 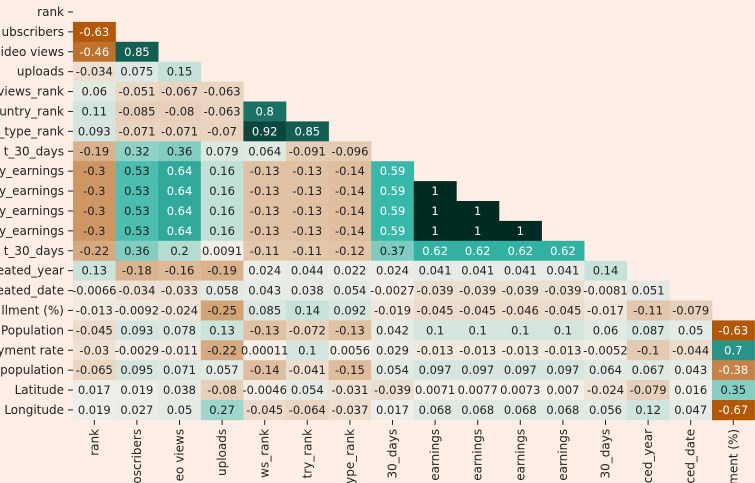 What do you see at coordinates (478, 455) in the screenshot?
I see `column-tick-label: earnings` at bounding box center [478, 455].